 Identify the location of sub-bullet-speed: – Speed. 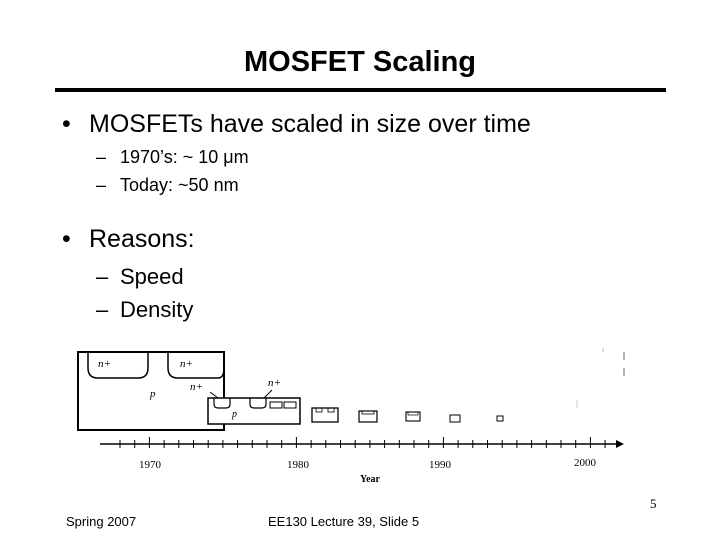
(140, 277).